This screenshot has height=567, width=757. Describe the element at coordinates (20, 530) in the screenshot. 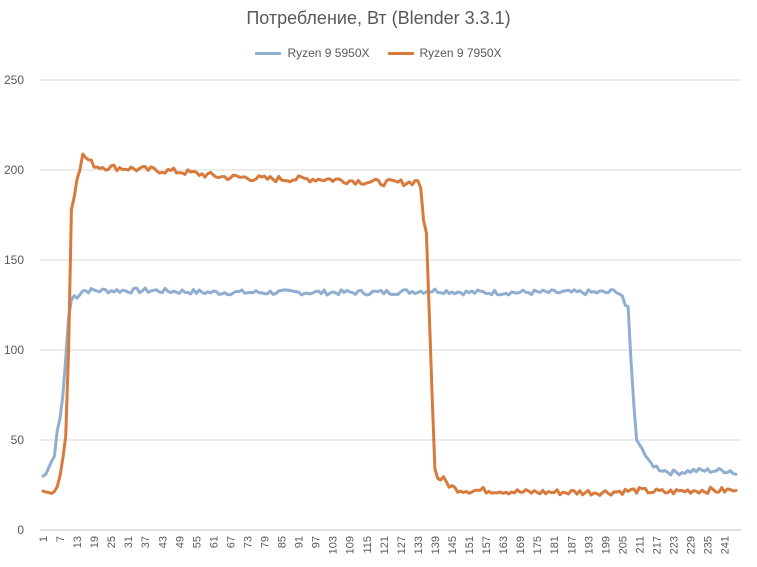

I see `y-tick-label: 0` at that location.